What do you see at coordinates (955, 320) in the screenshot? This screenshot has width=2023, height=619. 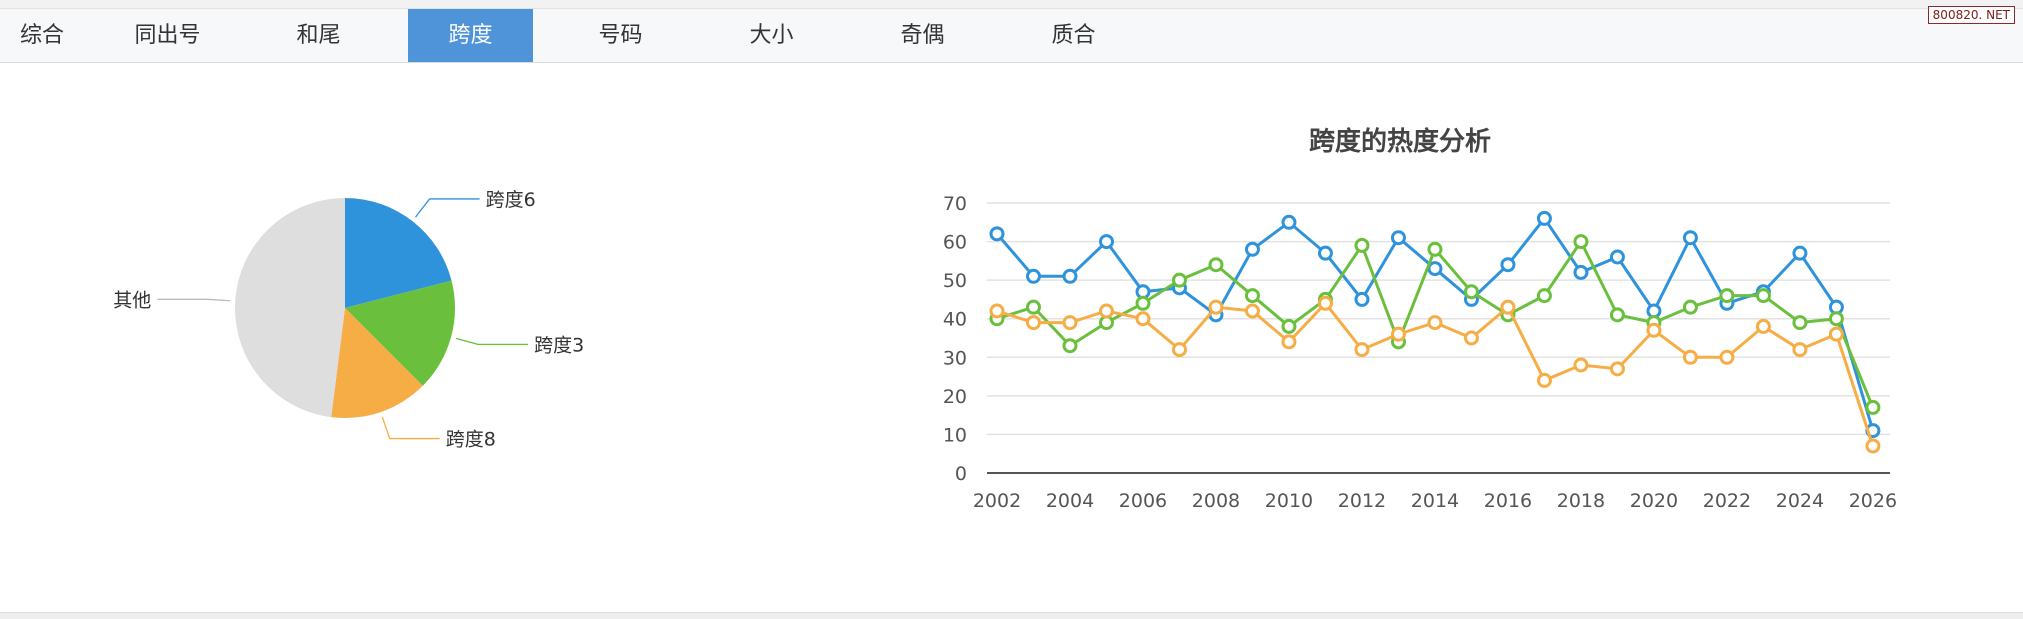 I see `y-tick-label: 40` at bounding box center [955, 320].